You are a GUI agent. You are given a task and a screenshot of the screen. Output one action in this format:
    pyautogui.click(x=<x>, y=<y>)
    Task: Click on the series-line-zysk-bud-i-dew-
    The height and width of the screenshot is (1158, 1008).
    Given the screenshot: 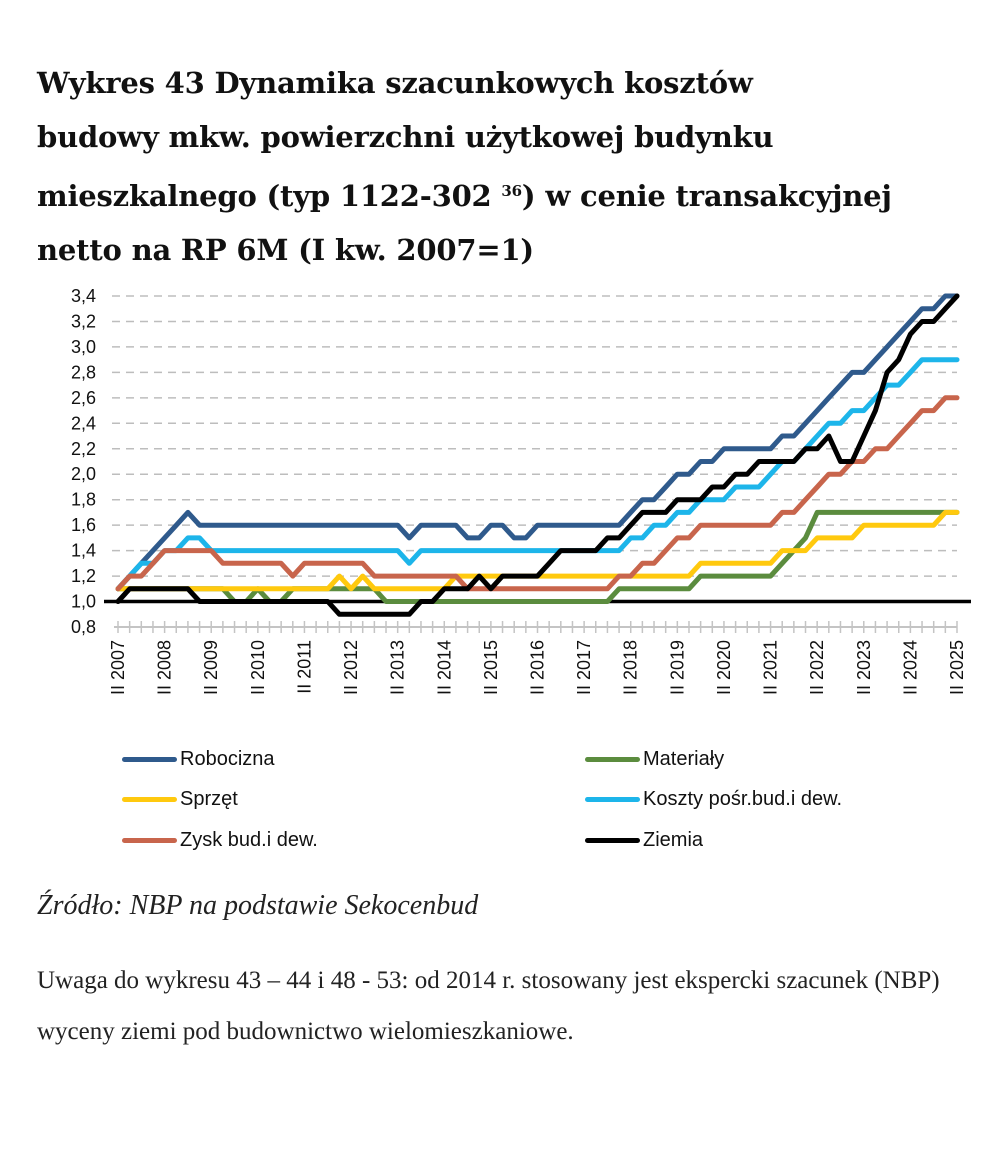 What is the action you would take?
    pyautogui.click(x=537, y=493)
    